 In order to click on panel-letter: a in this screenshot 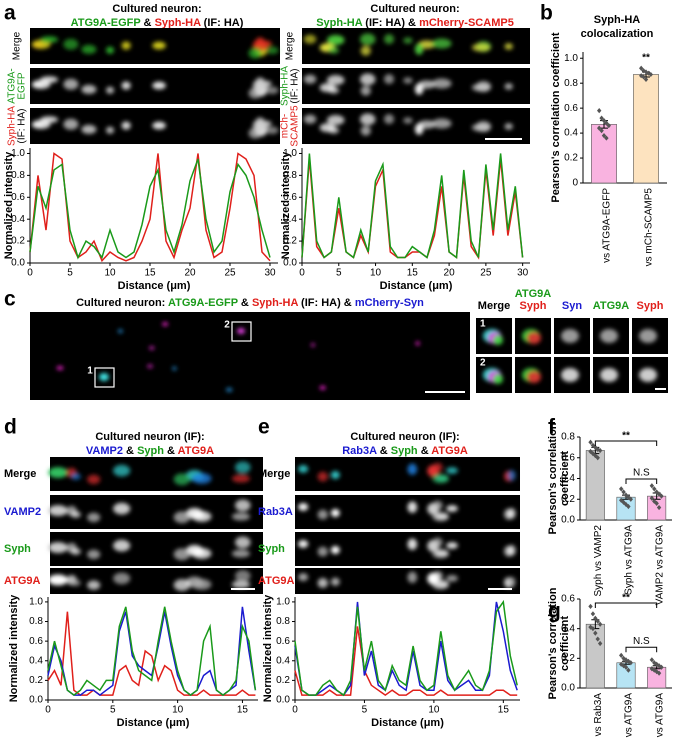, I will do `click(10, 13)`.